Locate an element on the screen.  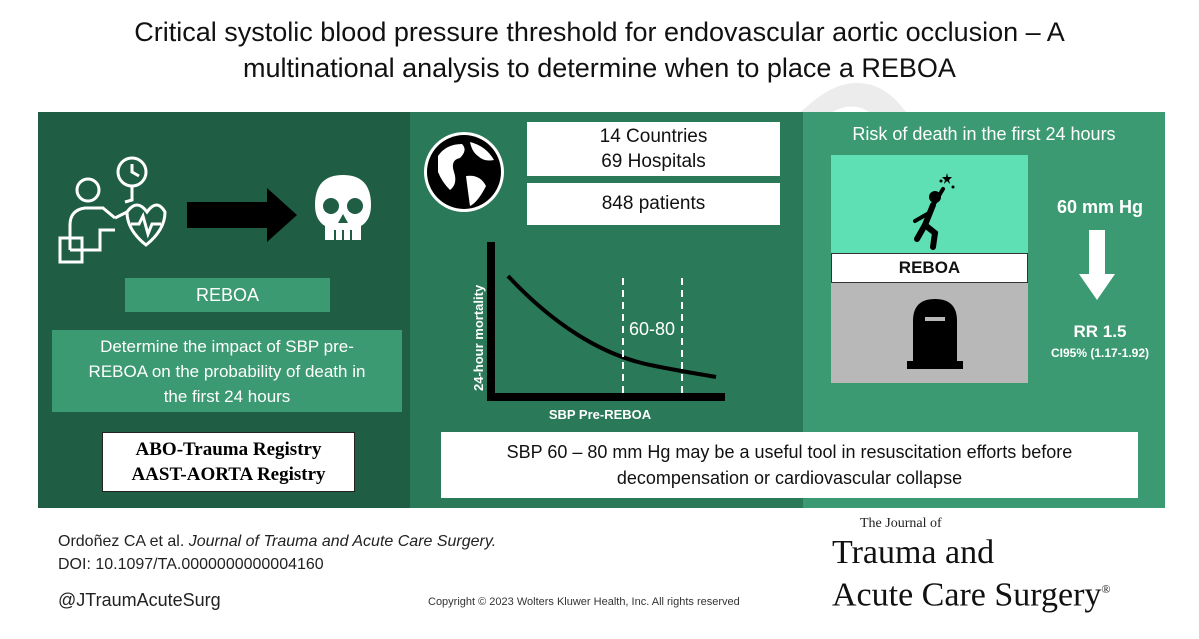
countries-hospitals-box: 14 Countries 69 Hospitals is located at coordinates (653, 149).